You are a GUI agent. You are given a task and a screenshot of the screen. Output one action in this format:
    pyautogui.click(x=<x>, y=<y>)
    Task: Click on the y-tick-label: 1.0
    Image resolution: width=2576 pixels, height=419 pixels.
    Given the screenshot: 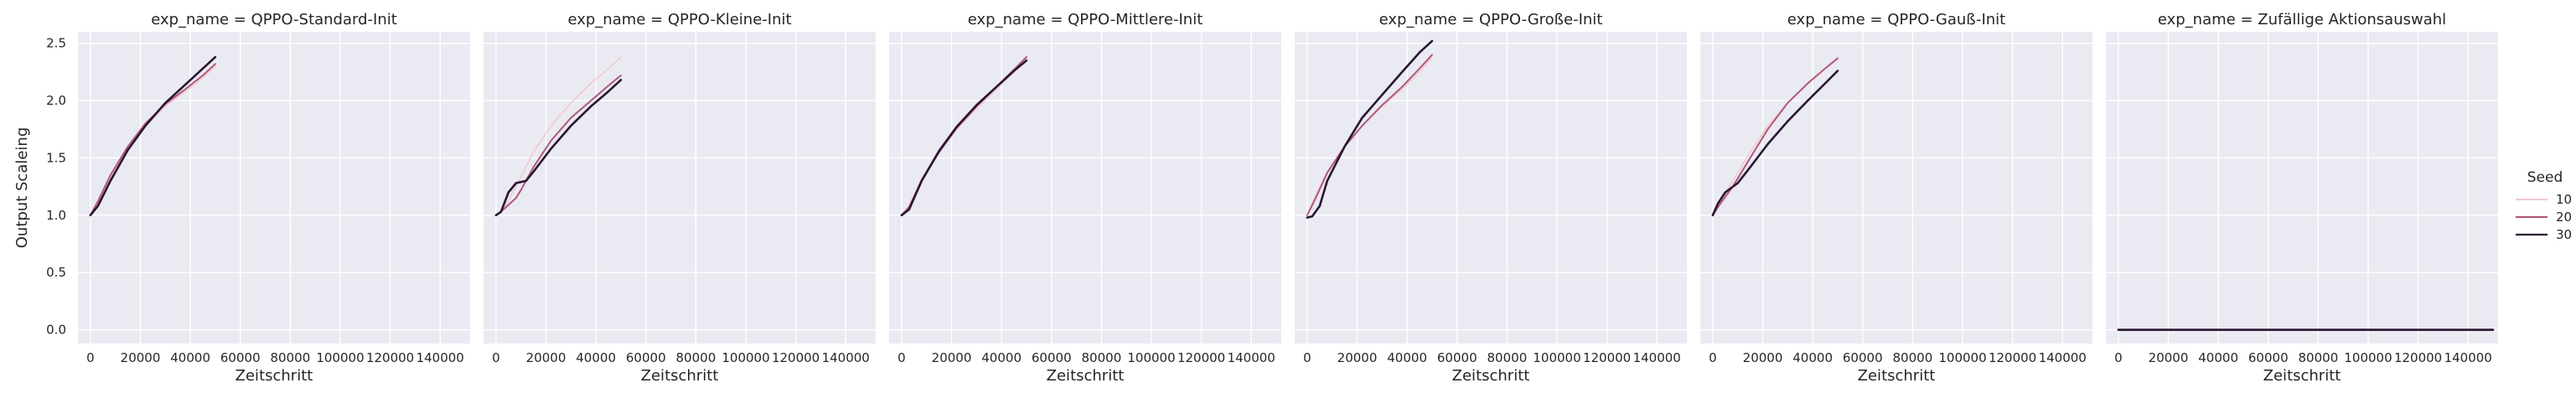 What is the action you would take?
    pyautogui.click(x=56, y=215)
    